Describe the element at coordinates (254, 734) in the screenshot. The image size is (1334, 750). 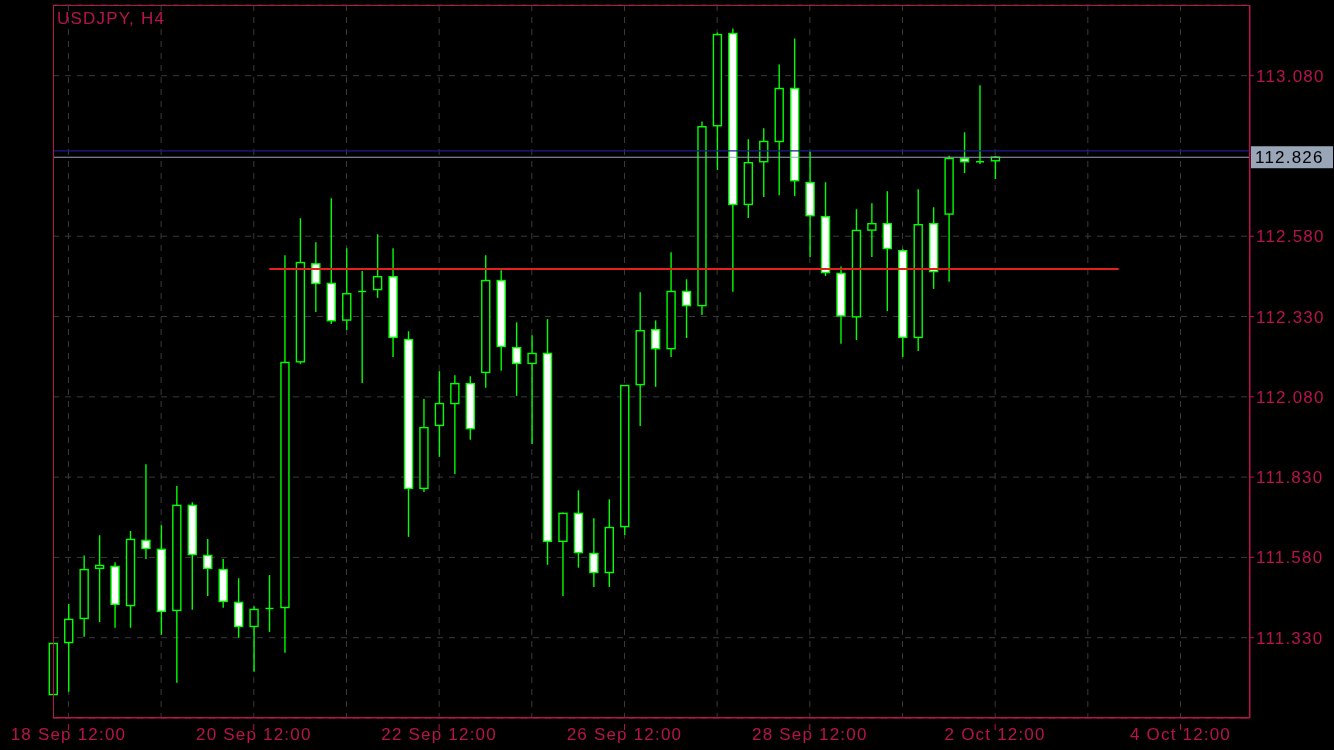
I see `x-tick-label: 20 Sep 12:00` at that location.